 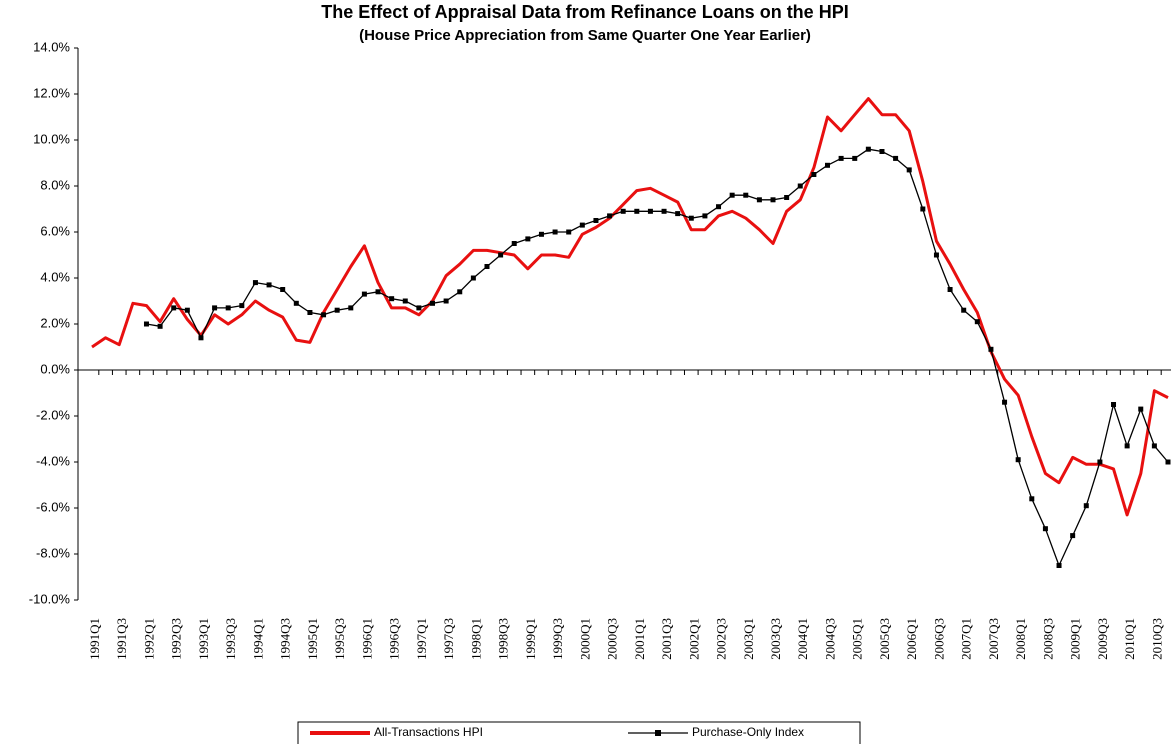 I want to click on y-tick-label: 6.0%, so click(x=55, y=230).